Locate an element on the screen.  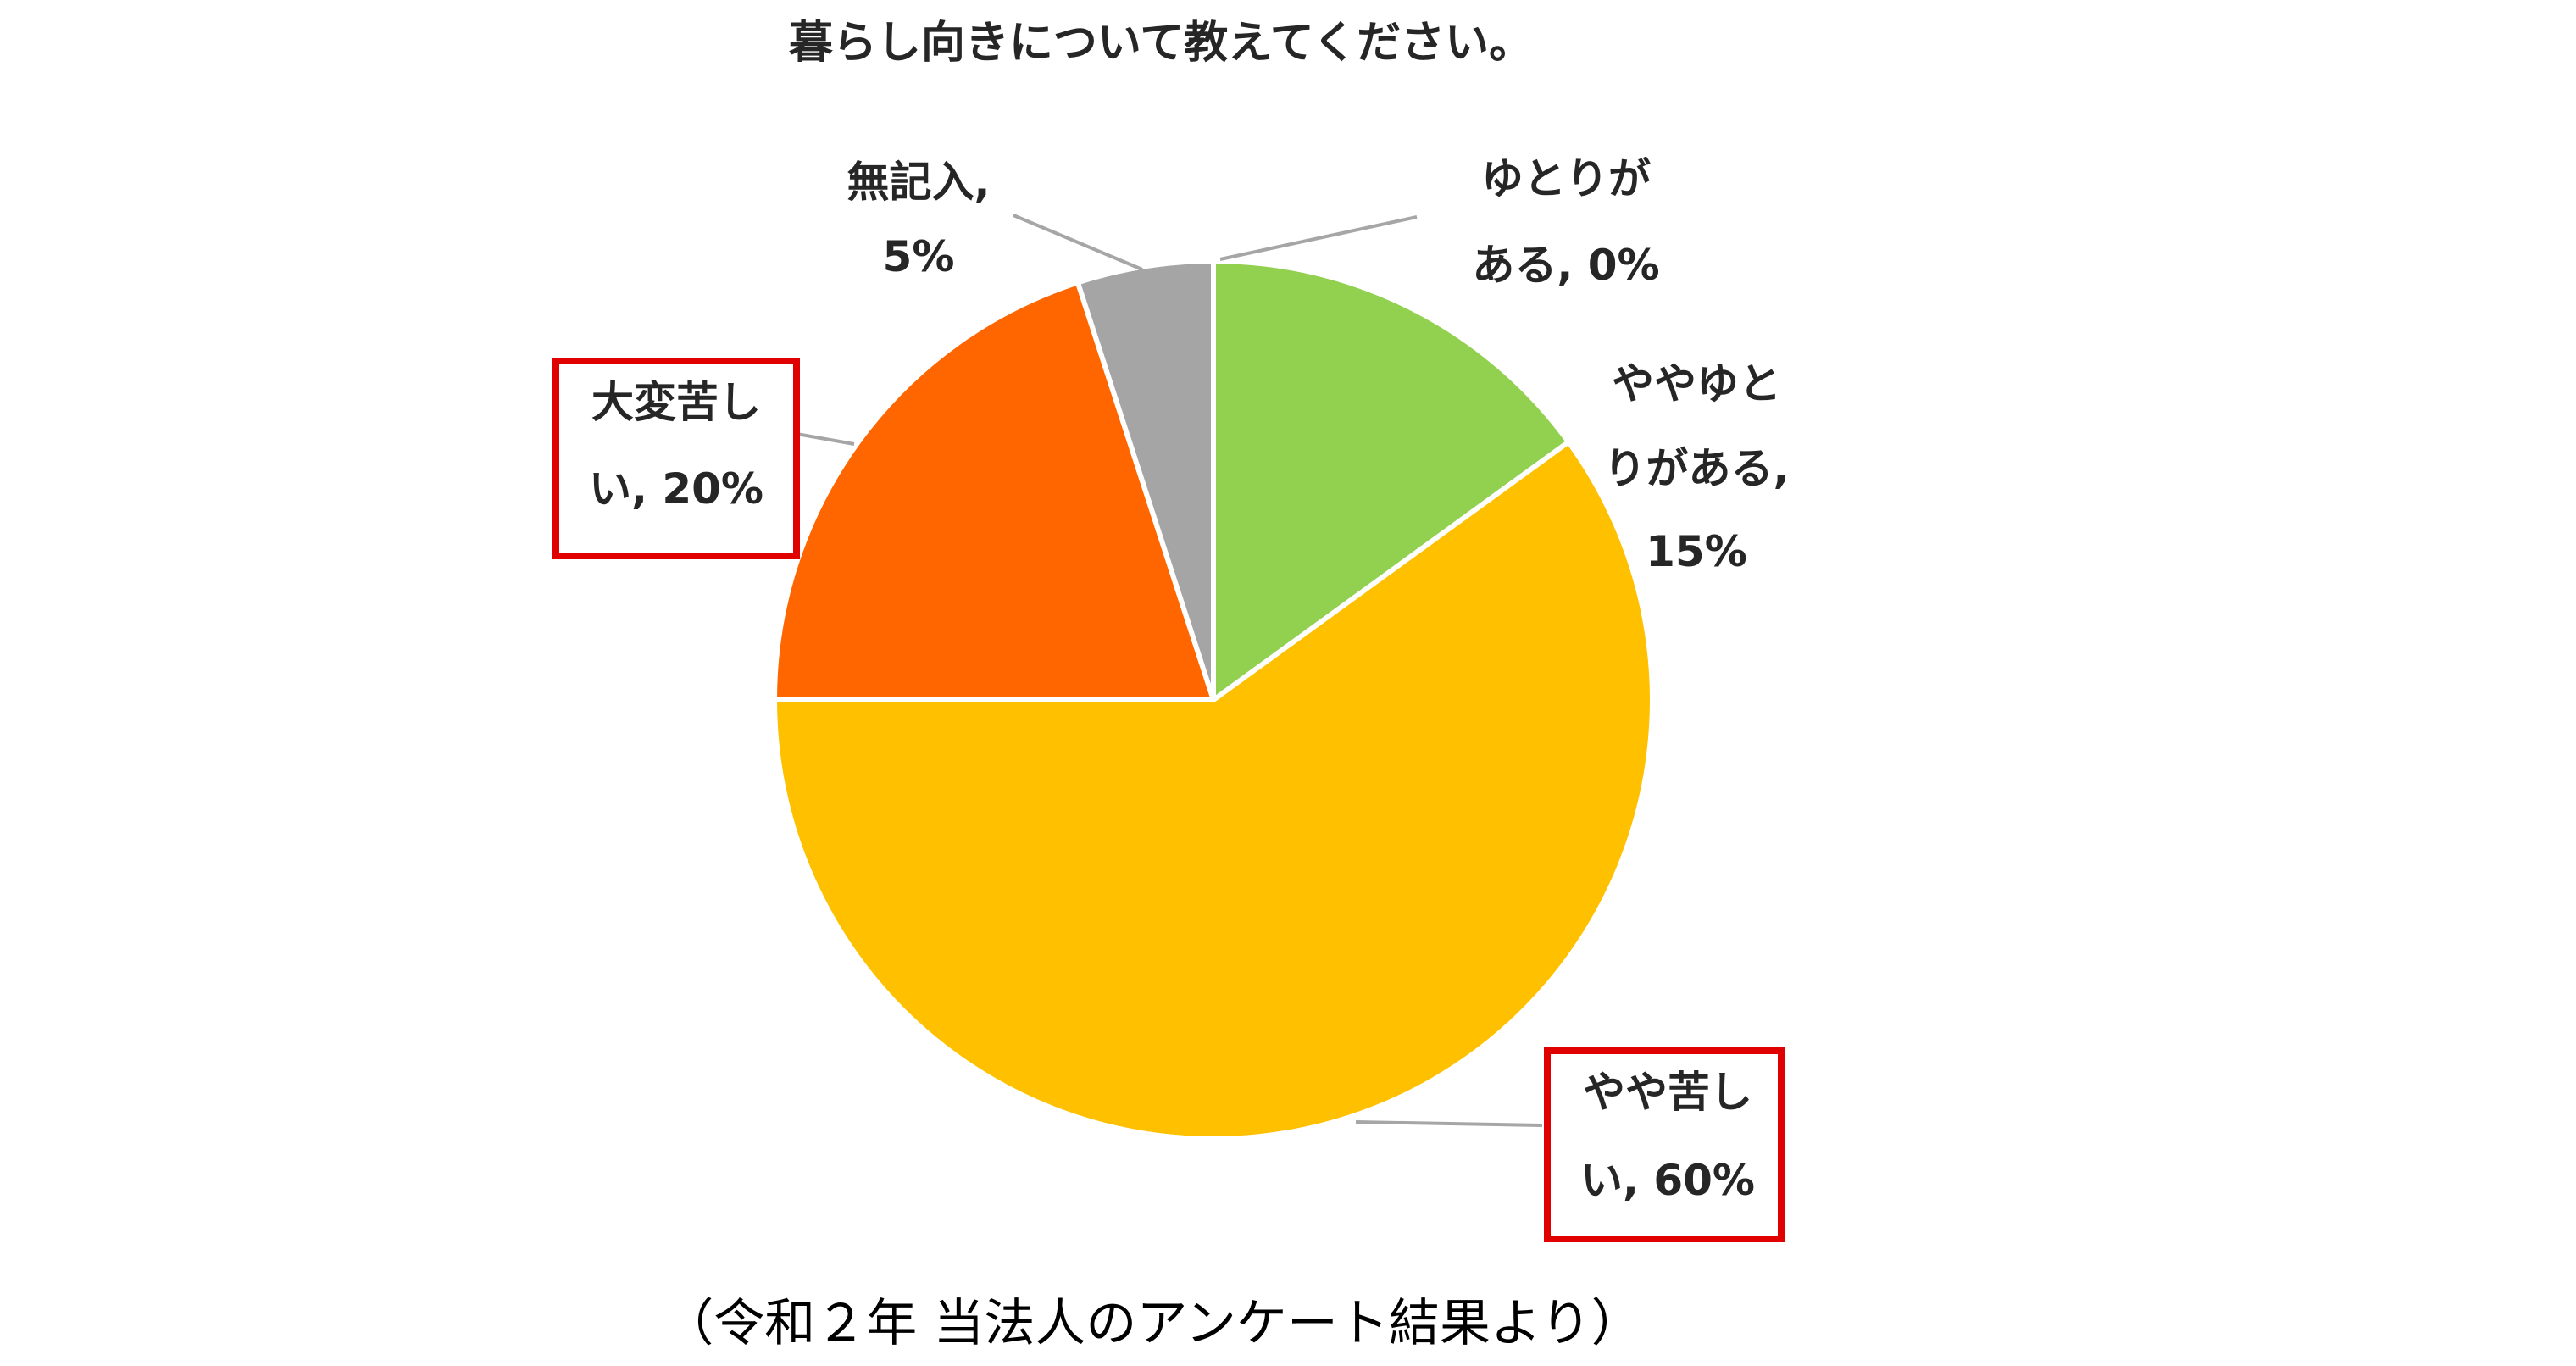
chart-caption: （令和２年 当法人のアンケート結果より） is located at coordinates (1152, 1323).